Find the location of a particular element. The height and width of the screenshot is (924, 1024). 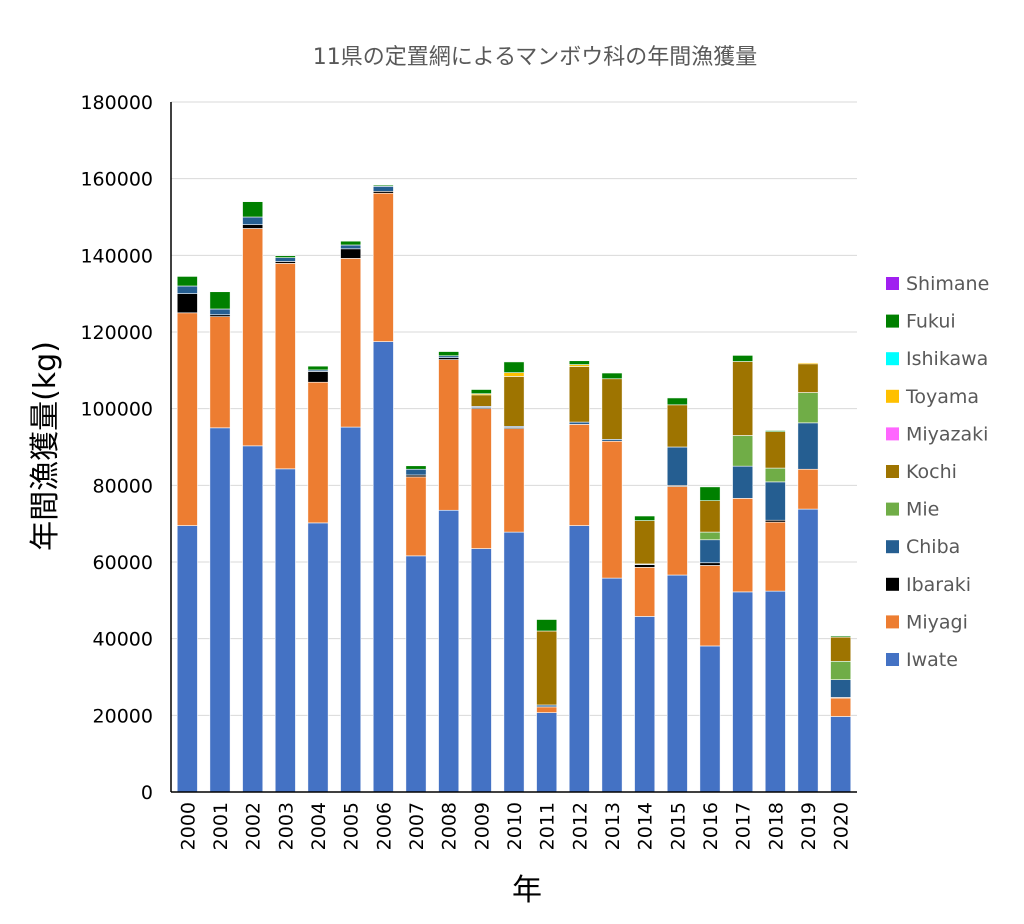

legend-item-miyazaki: Miyazaki is located at coordinates (937, 434).